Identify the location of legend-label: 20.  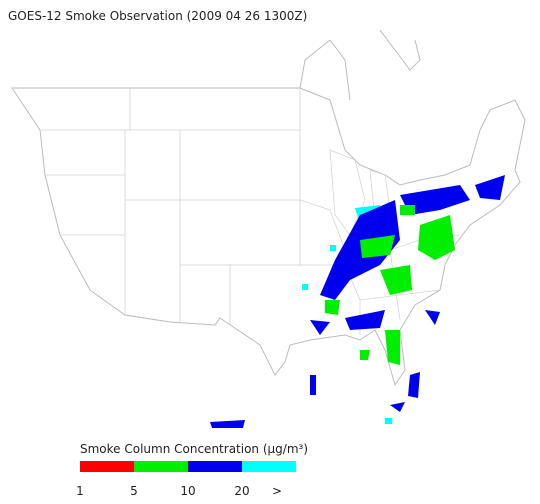
(241, 491).